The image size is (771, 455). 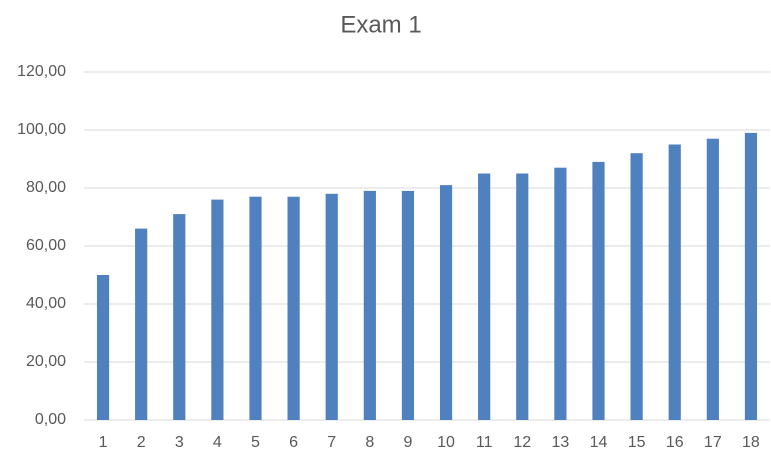 What do you see at coordinates (103, 442) in the screenshot?
I see `x-tick-label: 1` at bounding box center [103, 442].